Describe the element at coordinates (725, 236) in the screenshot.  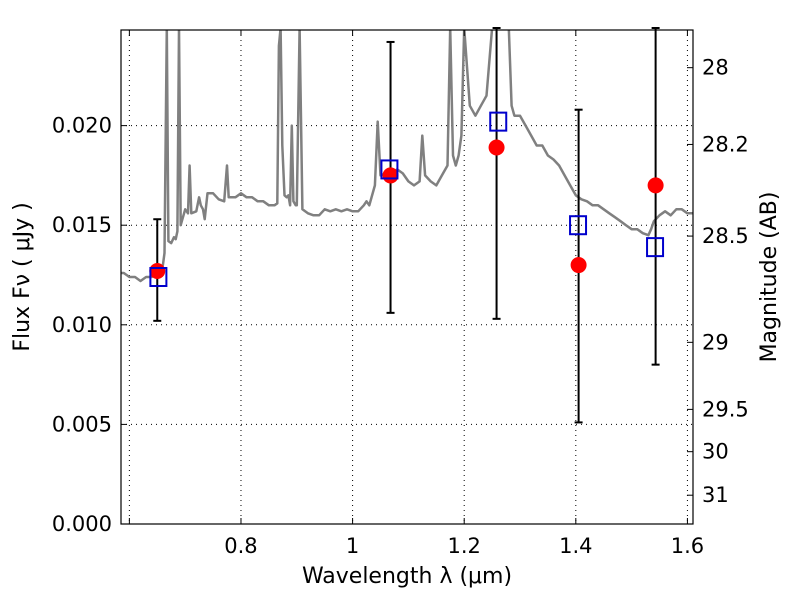
I see `right-tick-label: 28.5` at that location.